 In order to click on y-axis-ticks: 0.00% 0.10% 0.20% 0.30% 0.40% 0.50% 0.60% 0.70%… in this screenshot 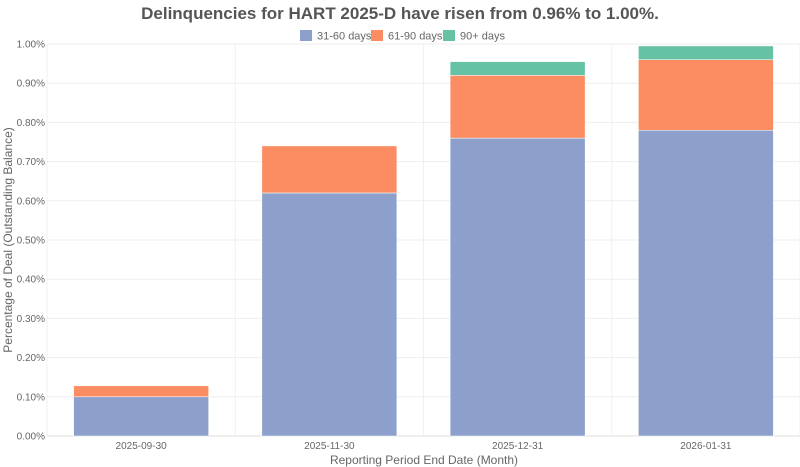, I will do `click(31, 241)`.